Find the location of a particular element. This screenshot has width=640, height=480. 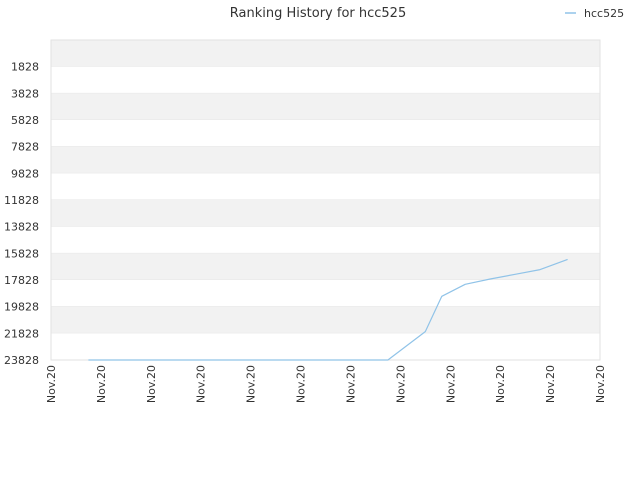

y-tick-label: 1828 is located at coordinates (25, 67).